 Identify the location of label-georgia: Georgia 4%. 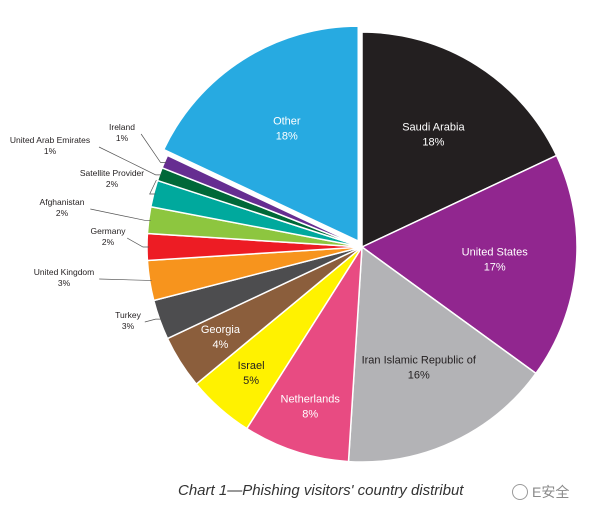
(221, 337).